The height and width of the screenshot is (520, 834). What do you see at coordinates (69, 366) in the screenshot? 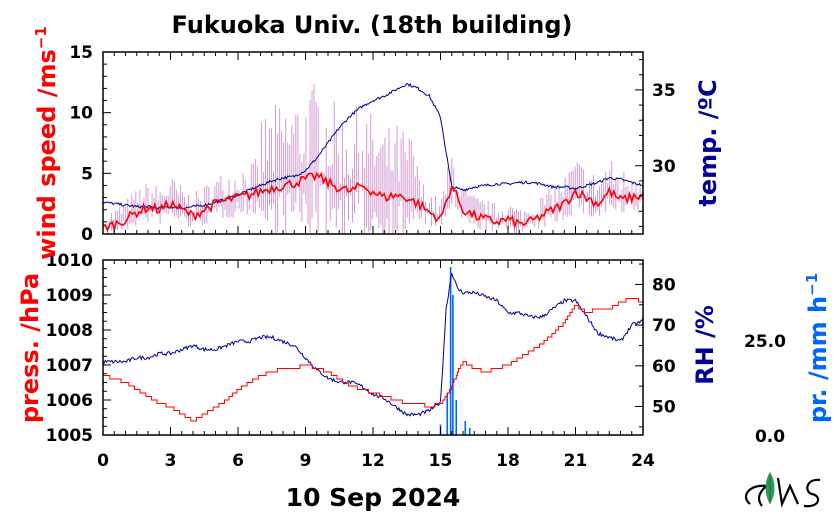
I see `pressure-tick-label: 1007` at bounding box center [69, 366].